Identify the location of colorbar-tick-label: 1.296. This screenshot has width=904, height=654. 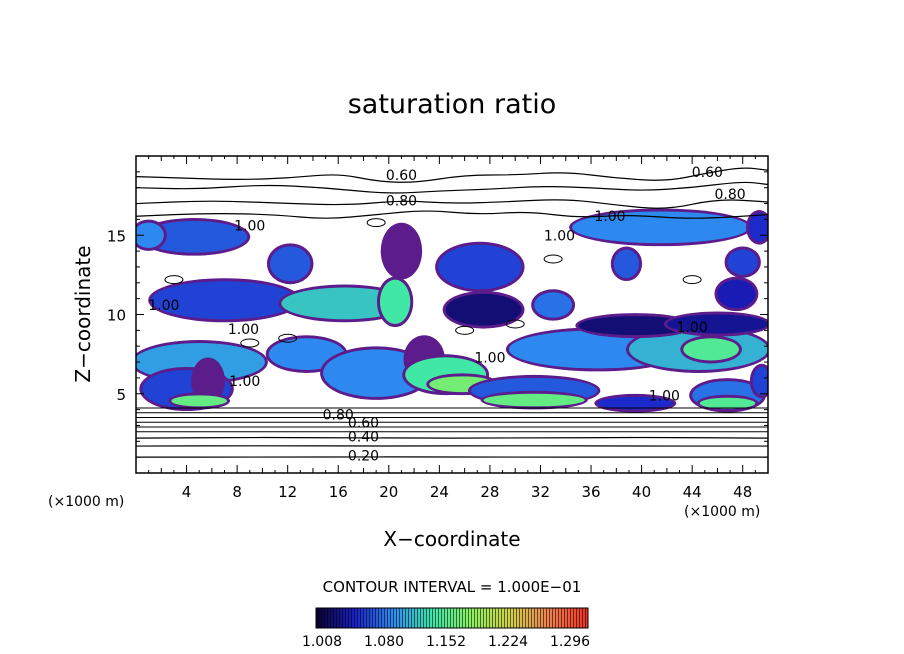
(570, 642).